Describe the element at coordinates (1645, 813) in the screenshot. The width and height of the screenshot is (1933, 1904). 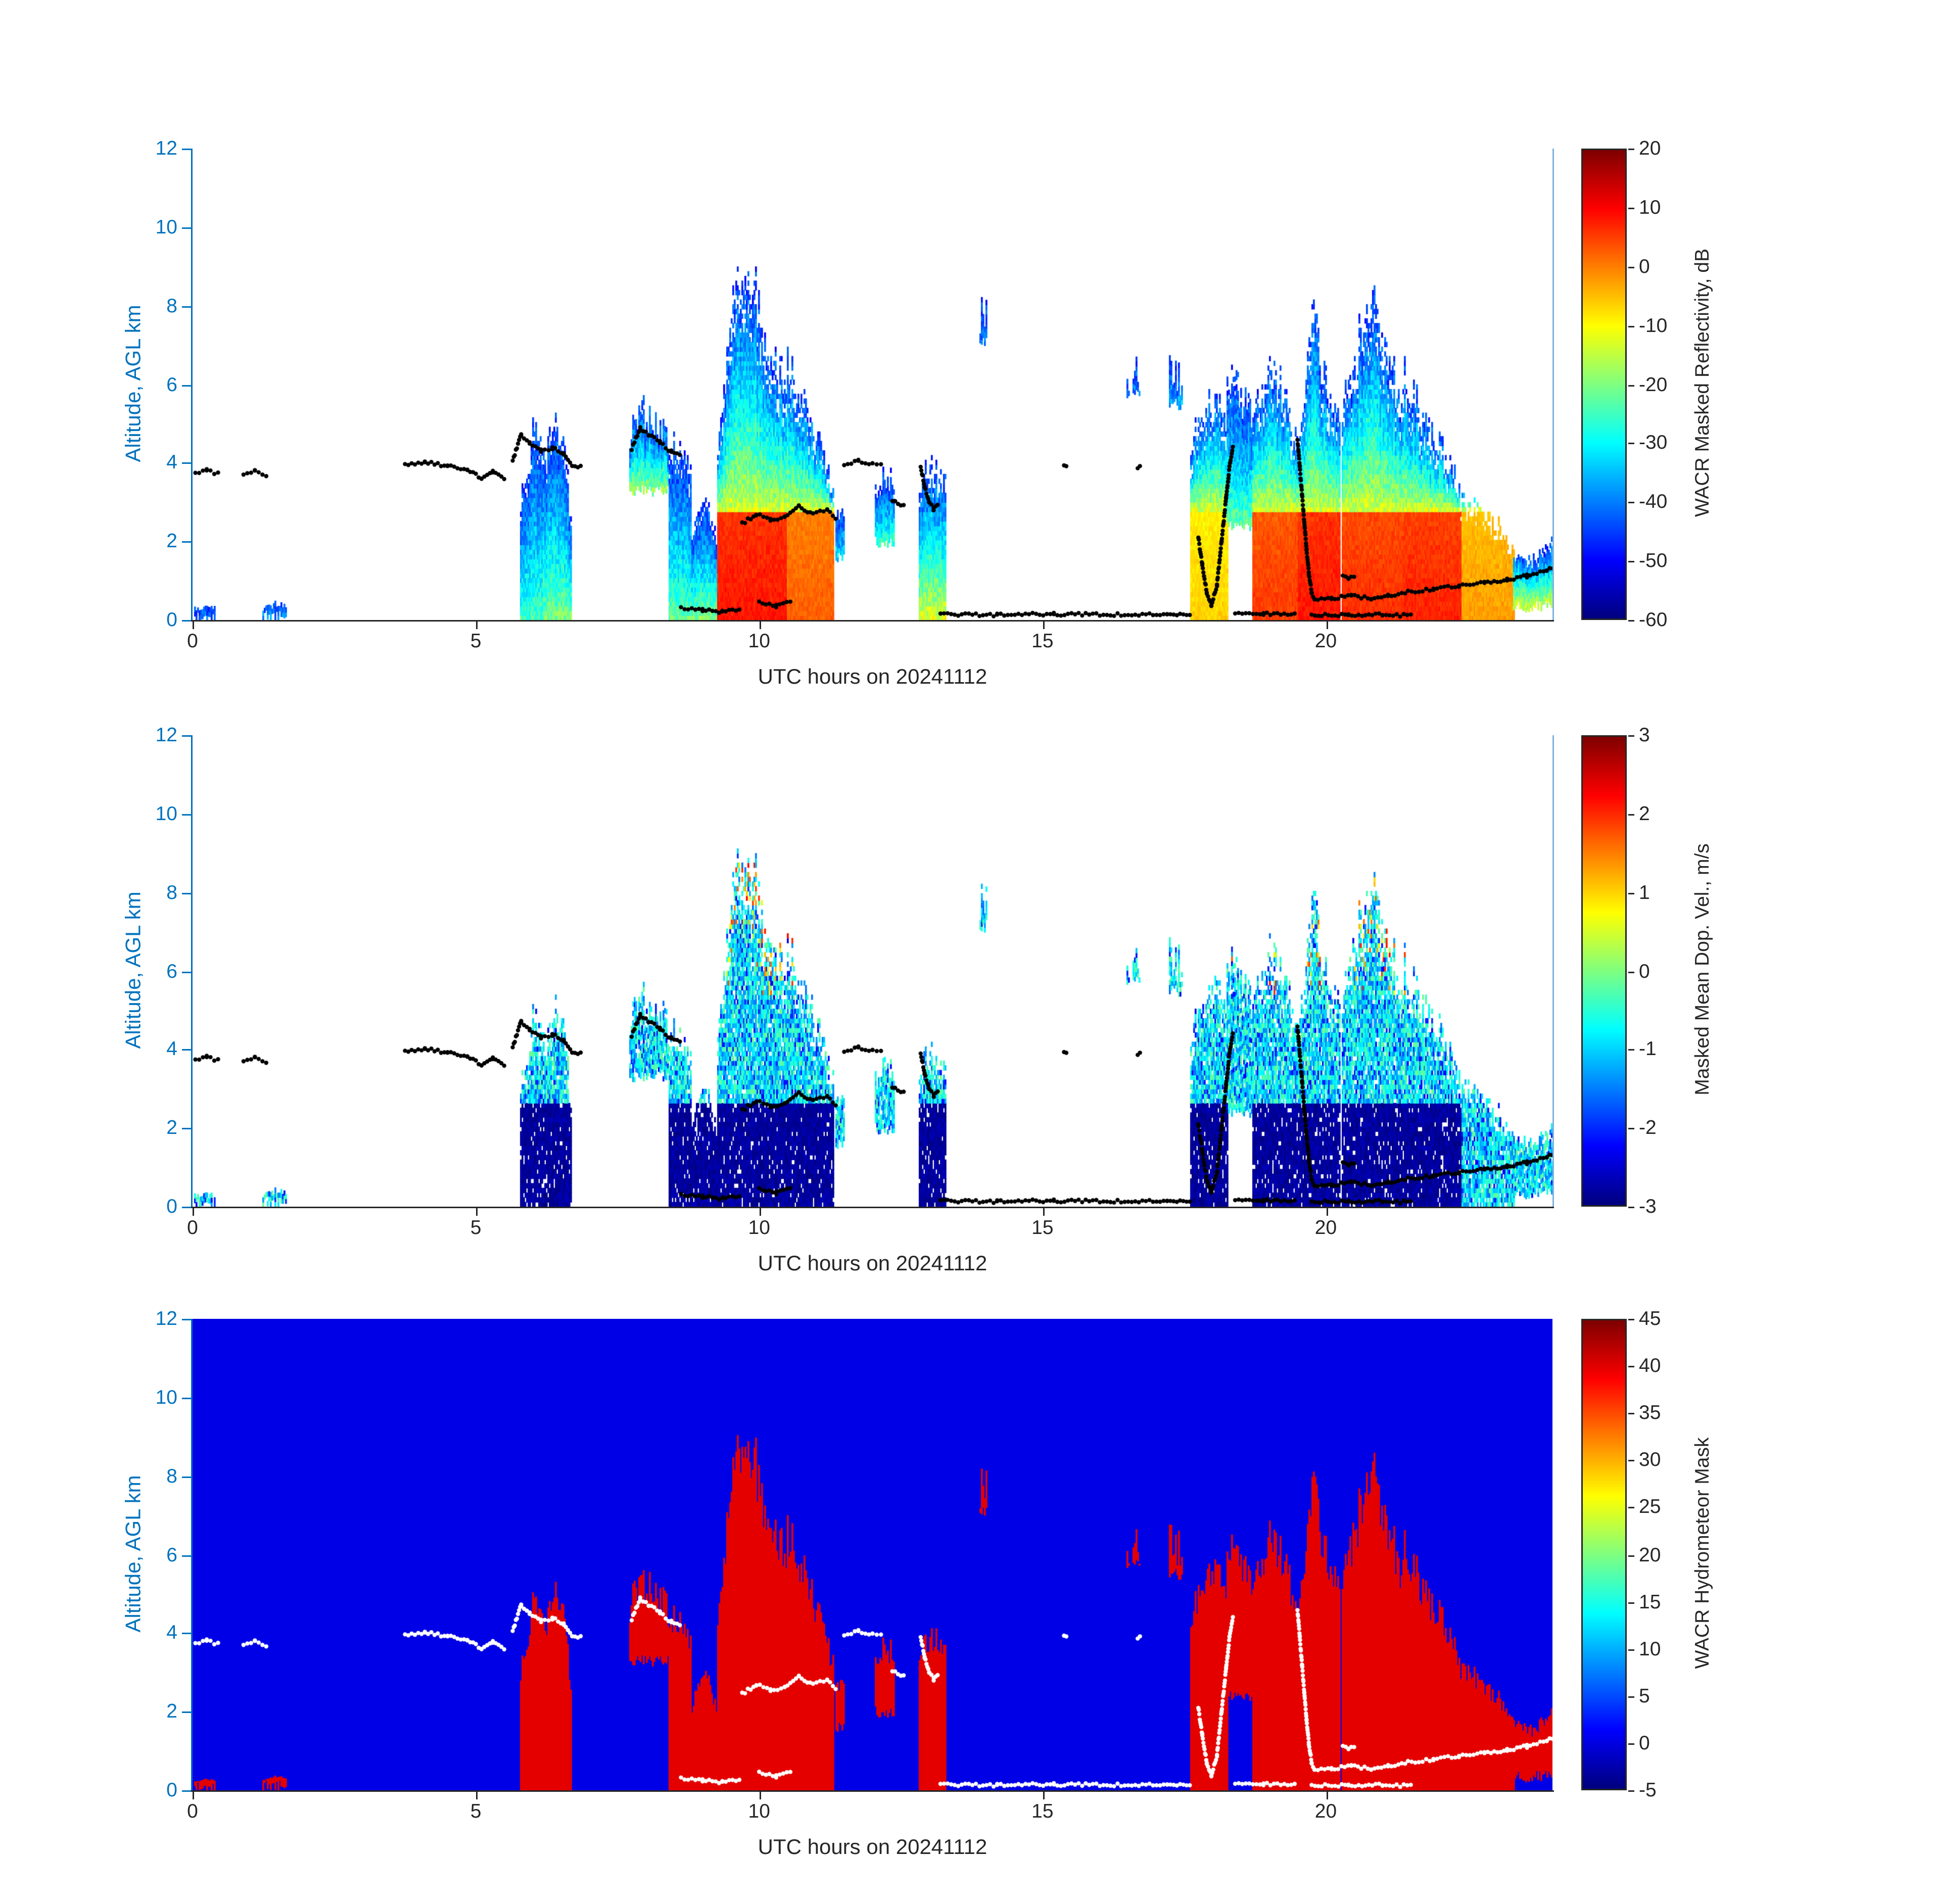
I see `colorbar-tick-label: 2` at that location.